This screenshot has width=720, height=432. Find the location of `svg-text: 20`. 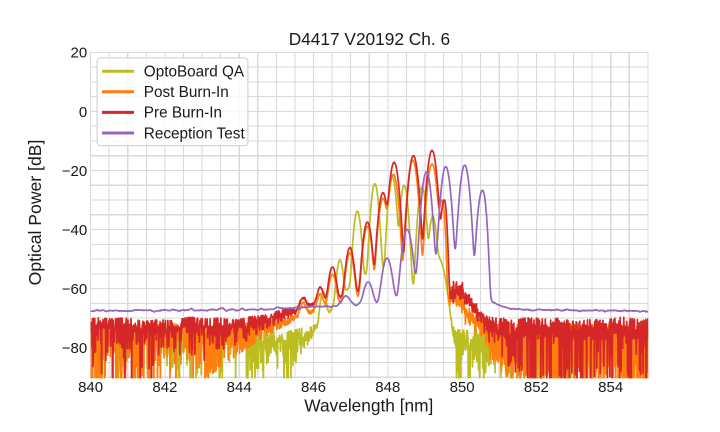

svg-text: 20 is located at coordinates (79, 53).